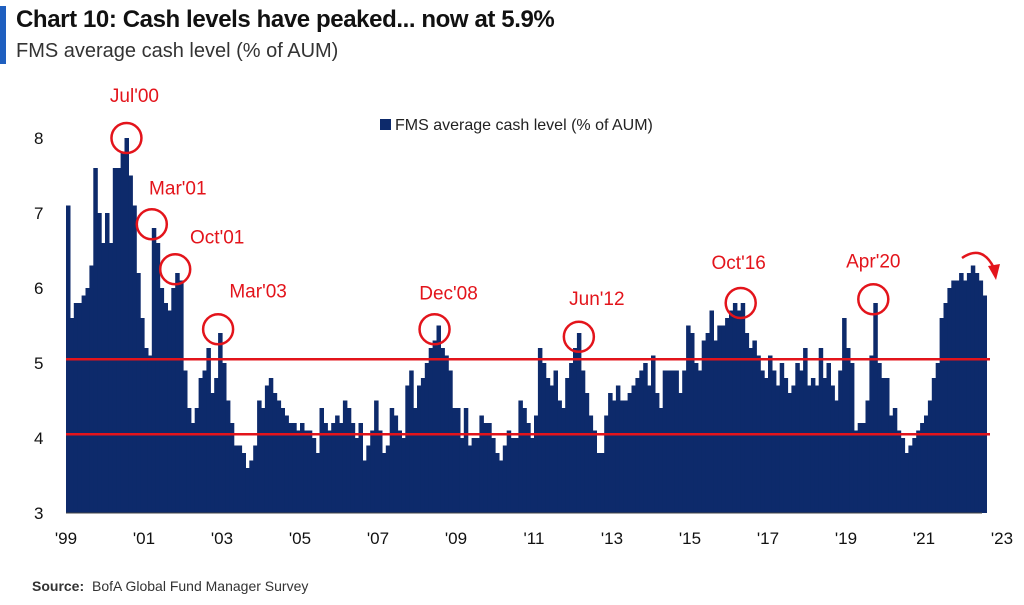 This screenshot has height=605, width=1024. I want to click on x-tick-label: '11, so click(534, 538).